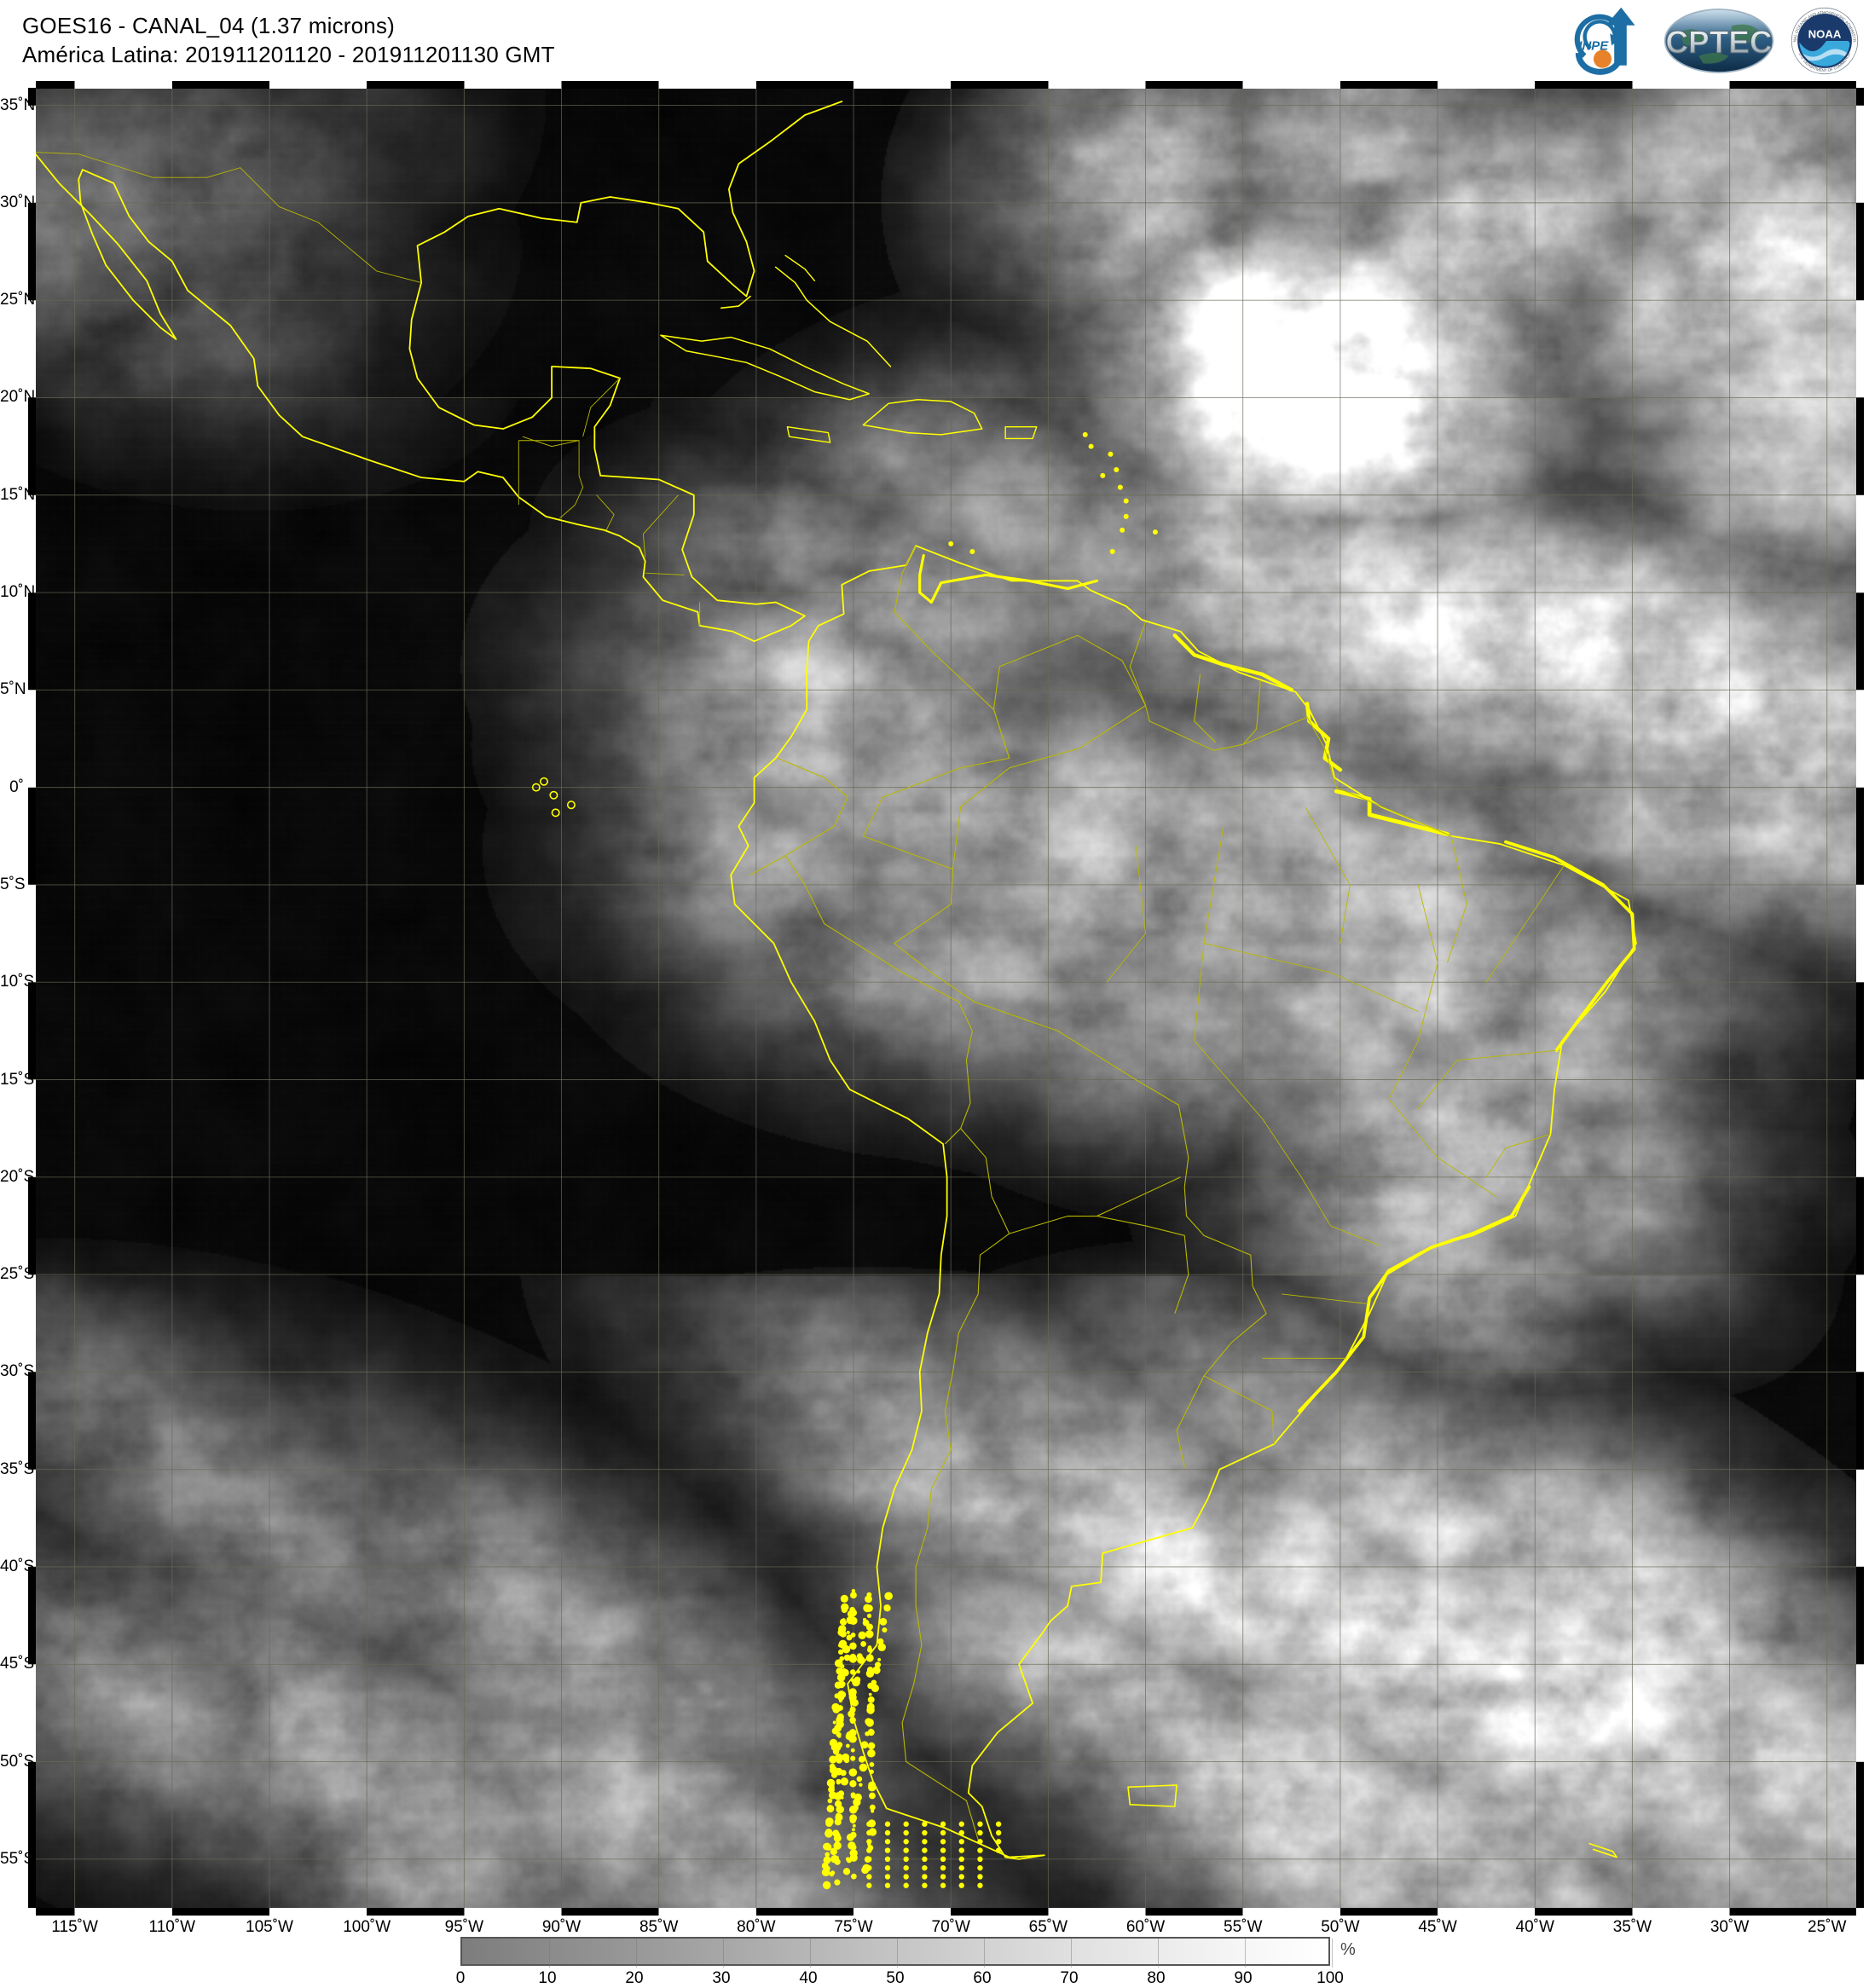 Image resolution: width=1869 pixels, height=1988 pixels. What do you see at coordinates (18, 494) in the screenshot?
I see `latitude-tick-label: 15˚N` at bounding box center [18, 494].